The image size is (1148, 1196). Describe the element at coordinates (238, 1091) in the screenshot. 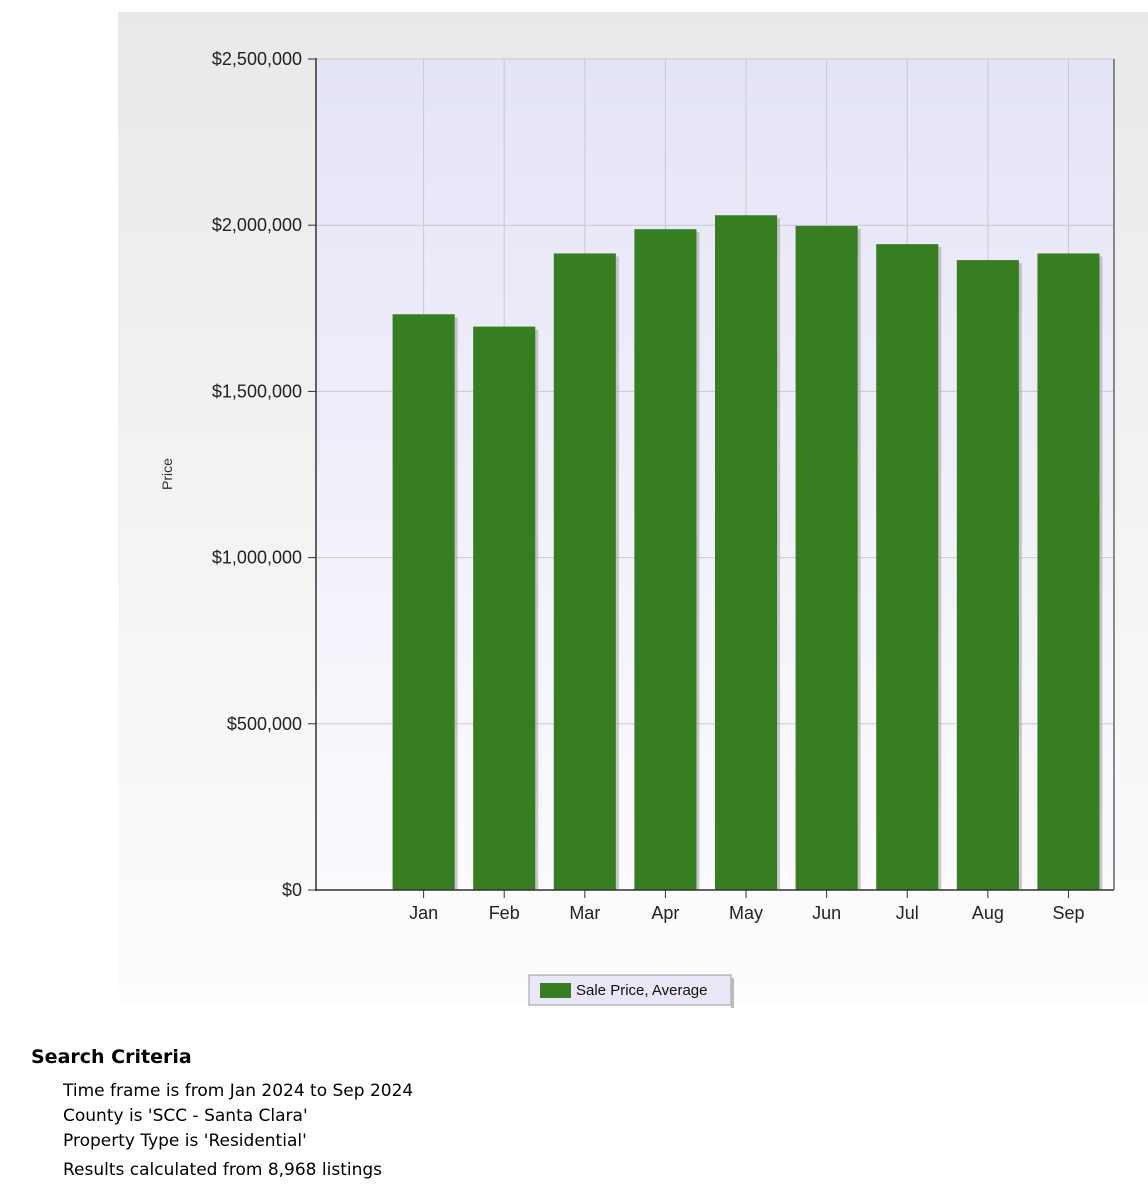

I see `criteria-item: Time frame is from Jan 2024 to Sep 2024` at that location.